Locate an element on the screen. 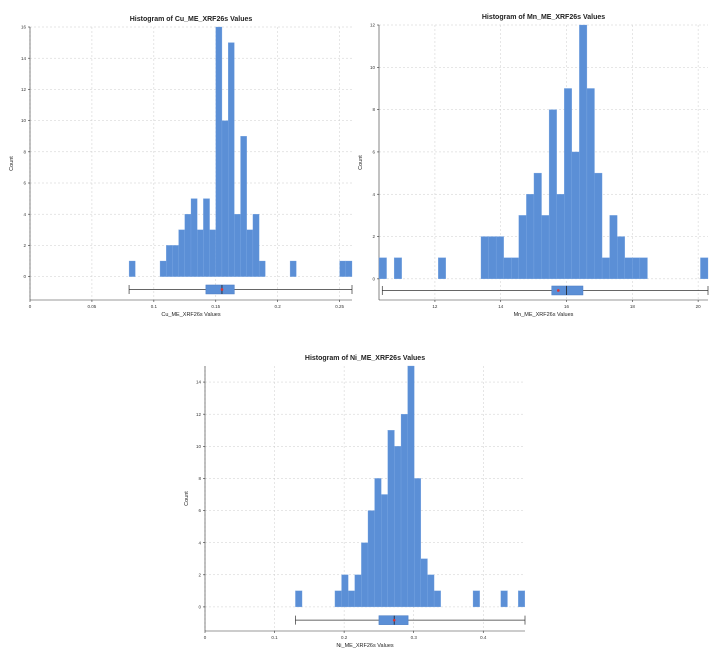  cu-y-tick-label: 16 is located at coordinates (24, 27).